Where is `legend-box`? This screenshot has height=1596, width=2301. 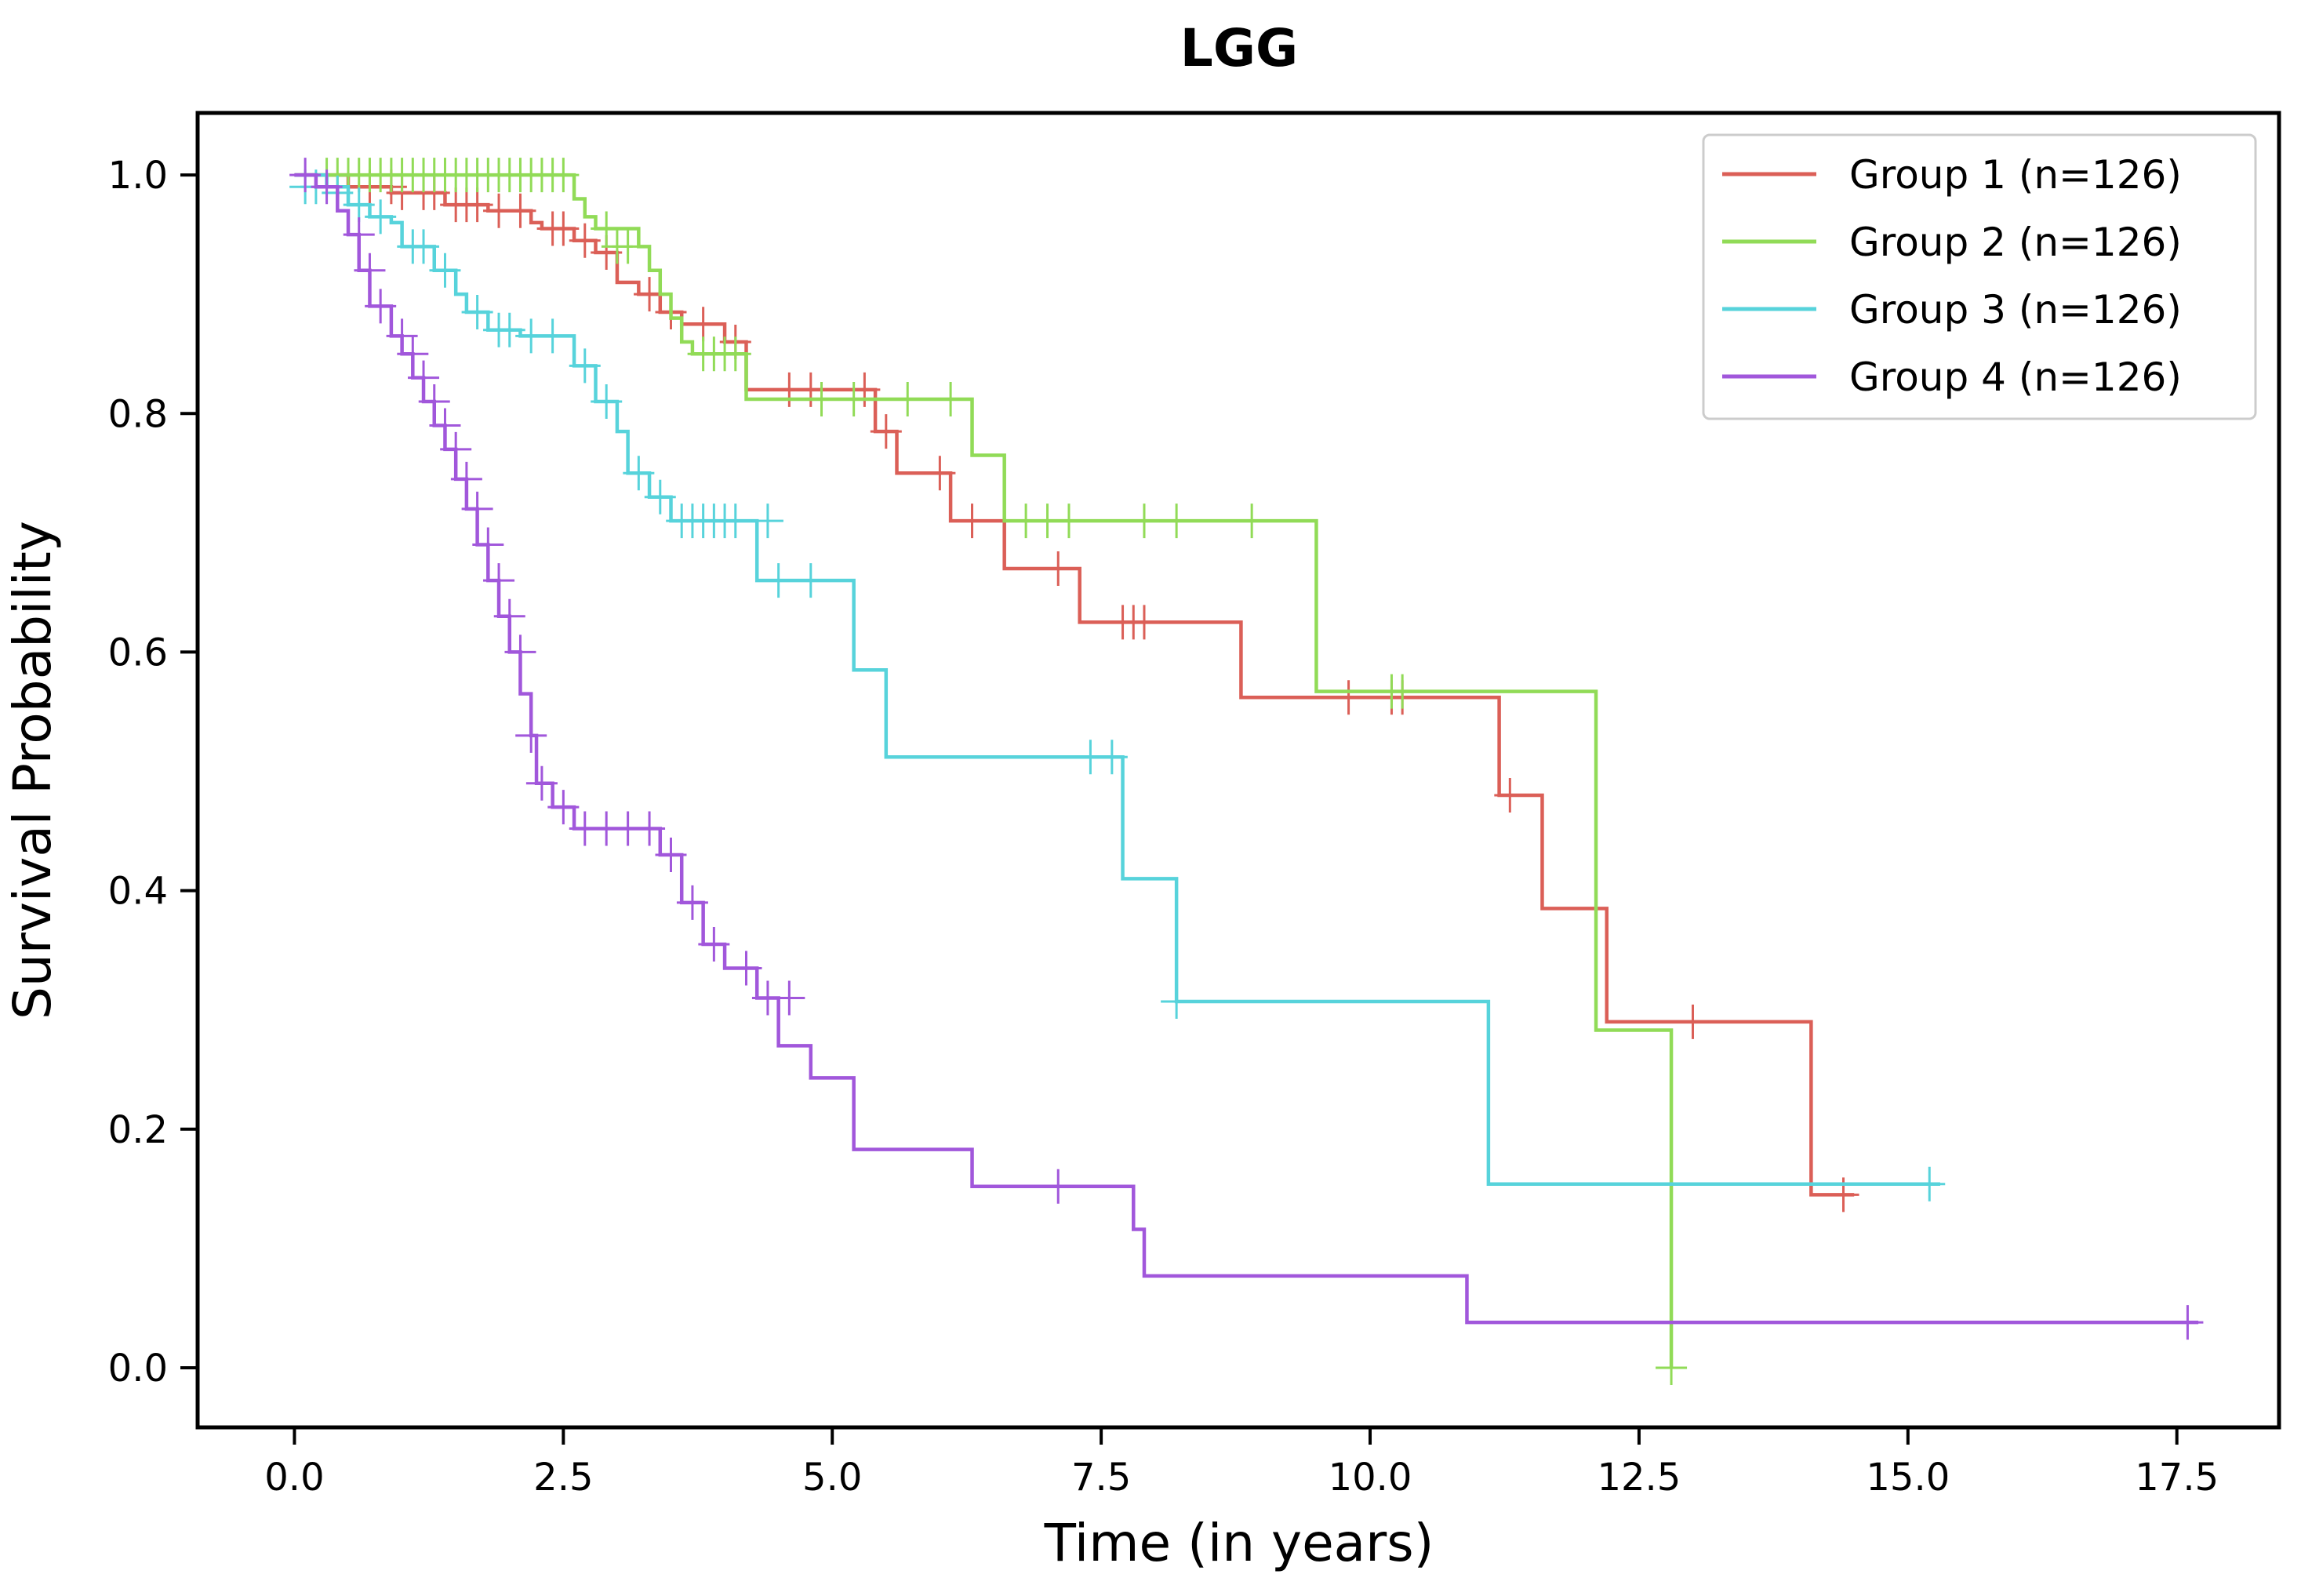
legend-box is located at coordinates (1979, 277).